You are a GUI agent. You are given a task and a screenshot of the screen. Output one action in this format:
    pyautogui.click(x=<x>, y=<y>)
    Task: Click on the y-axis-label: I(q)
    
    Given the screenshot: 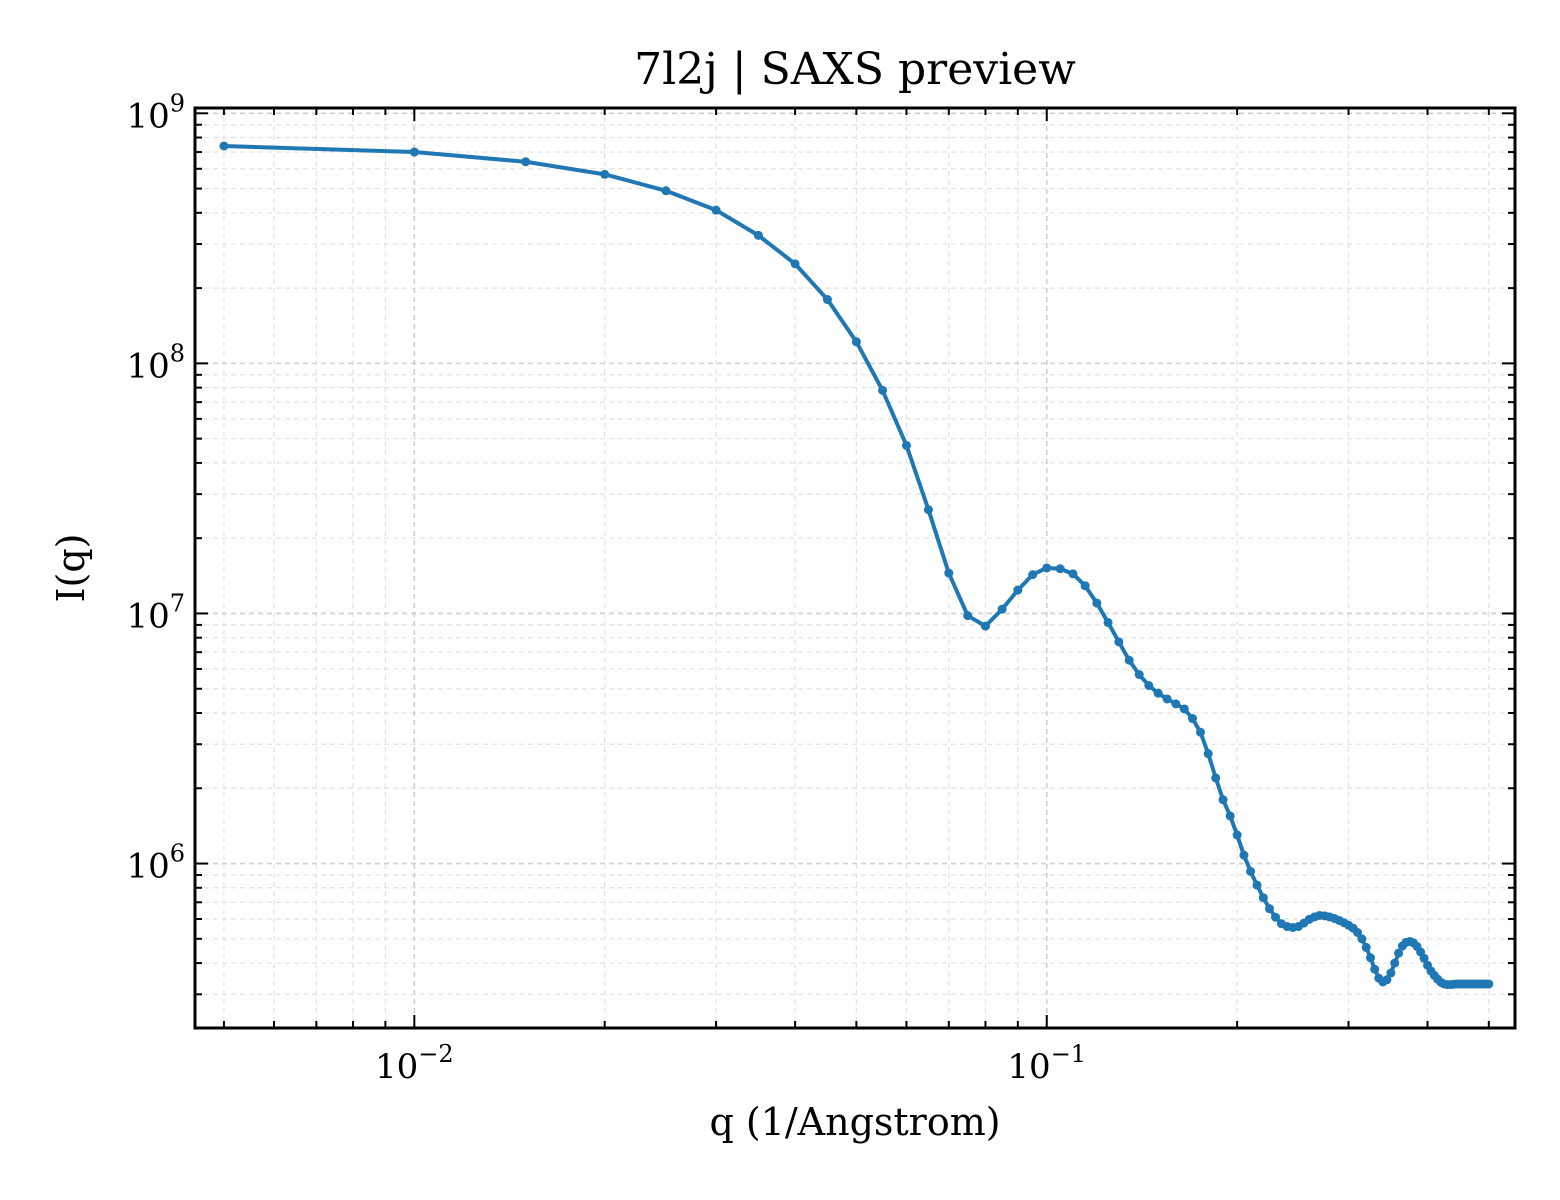 What is the action you would take?
    pyautogui.click(x=71, y=568)
    